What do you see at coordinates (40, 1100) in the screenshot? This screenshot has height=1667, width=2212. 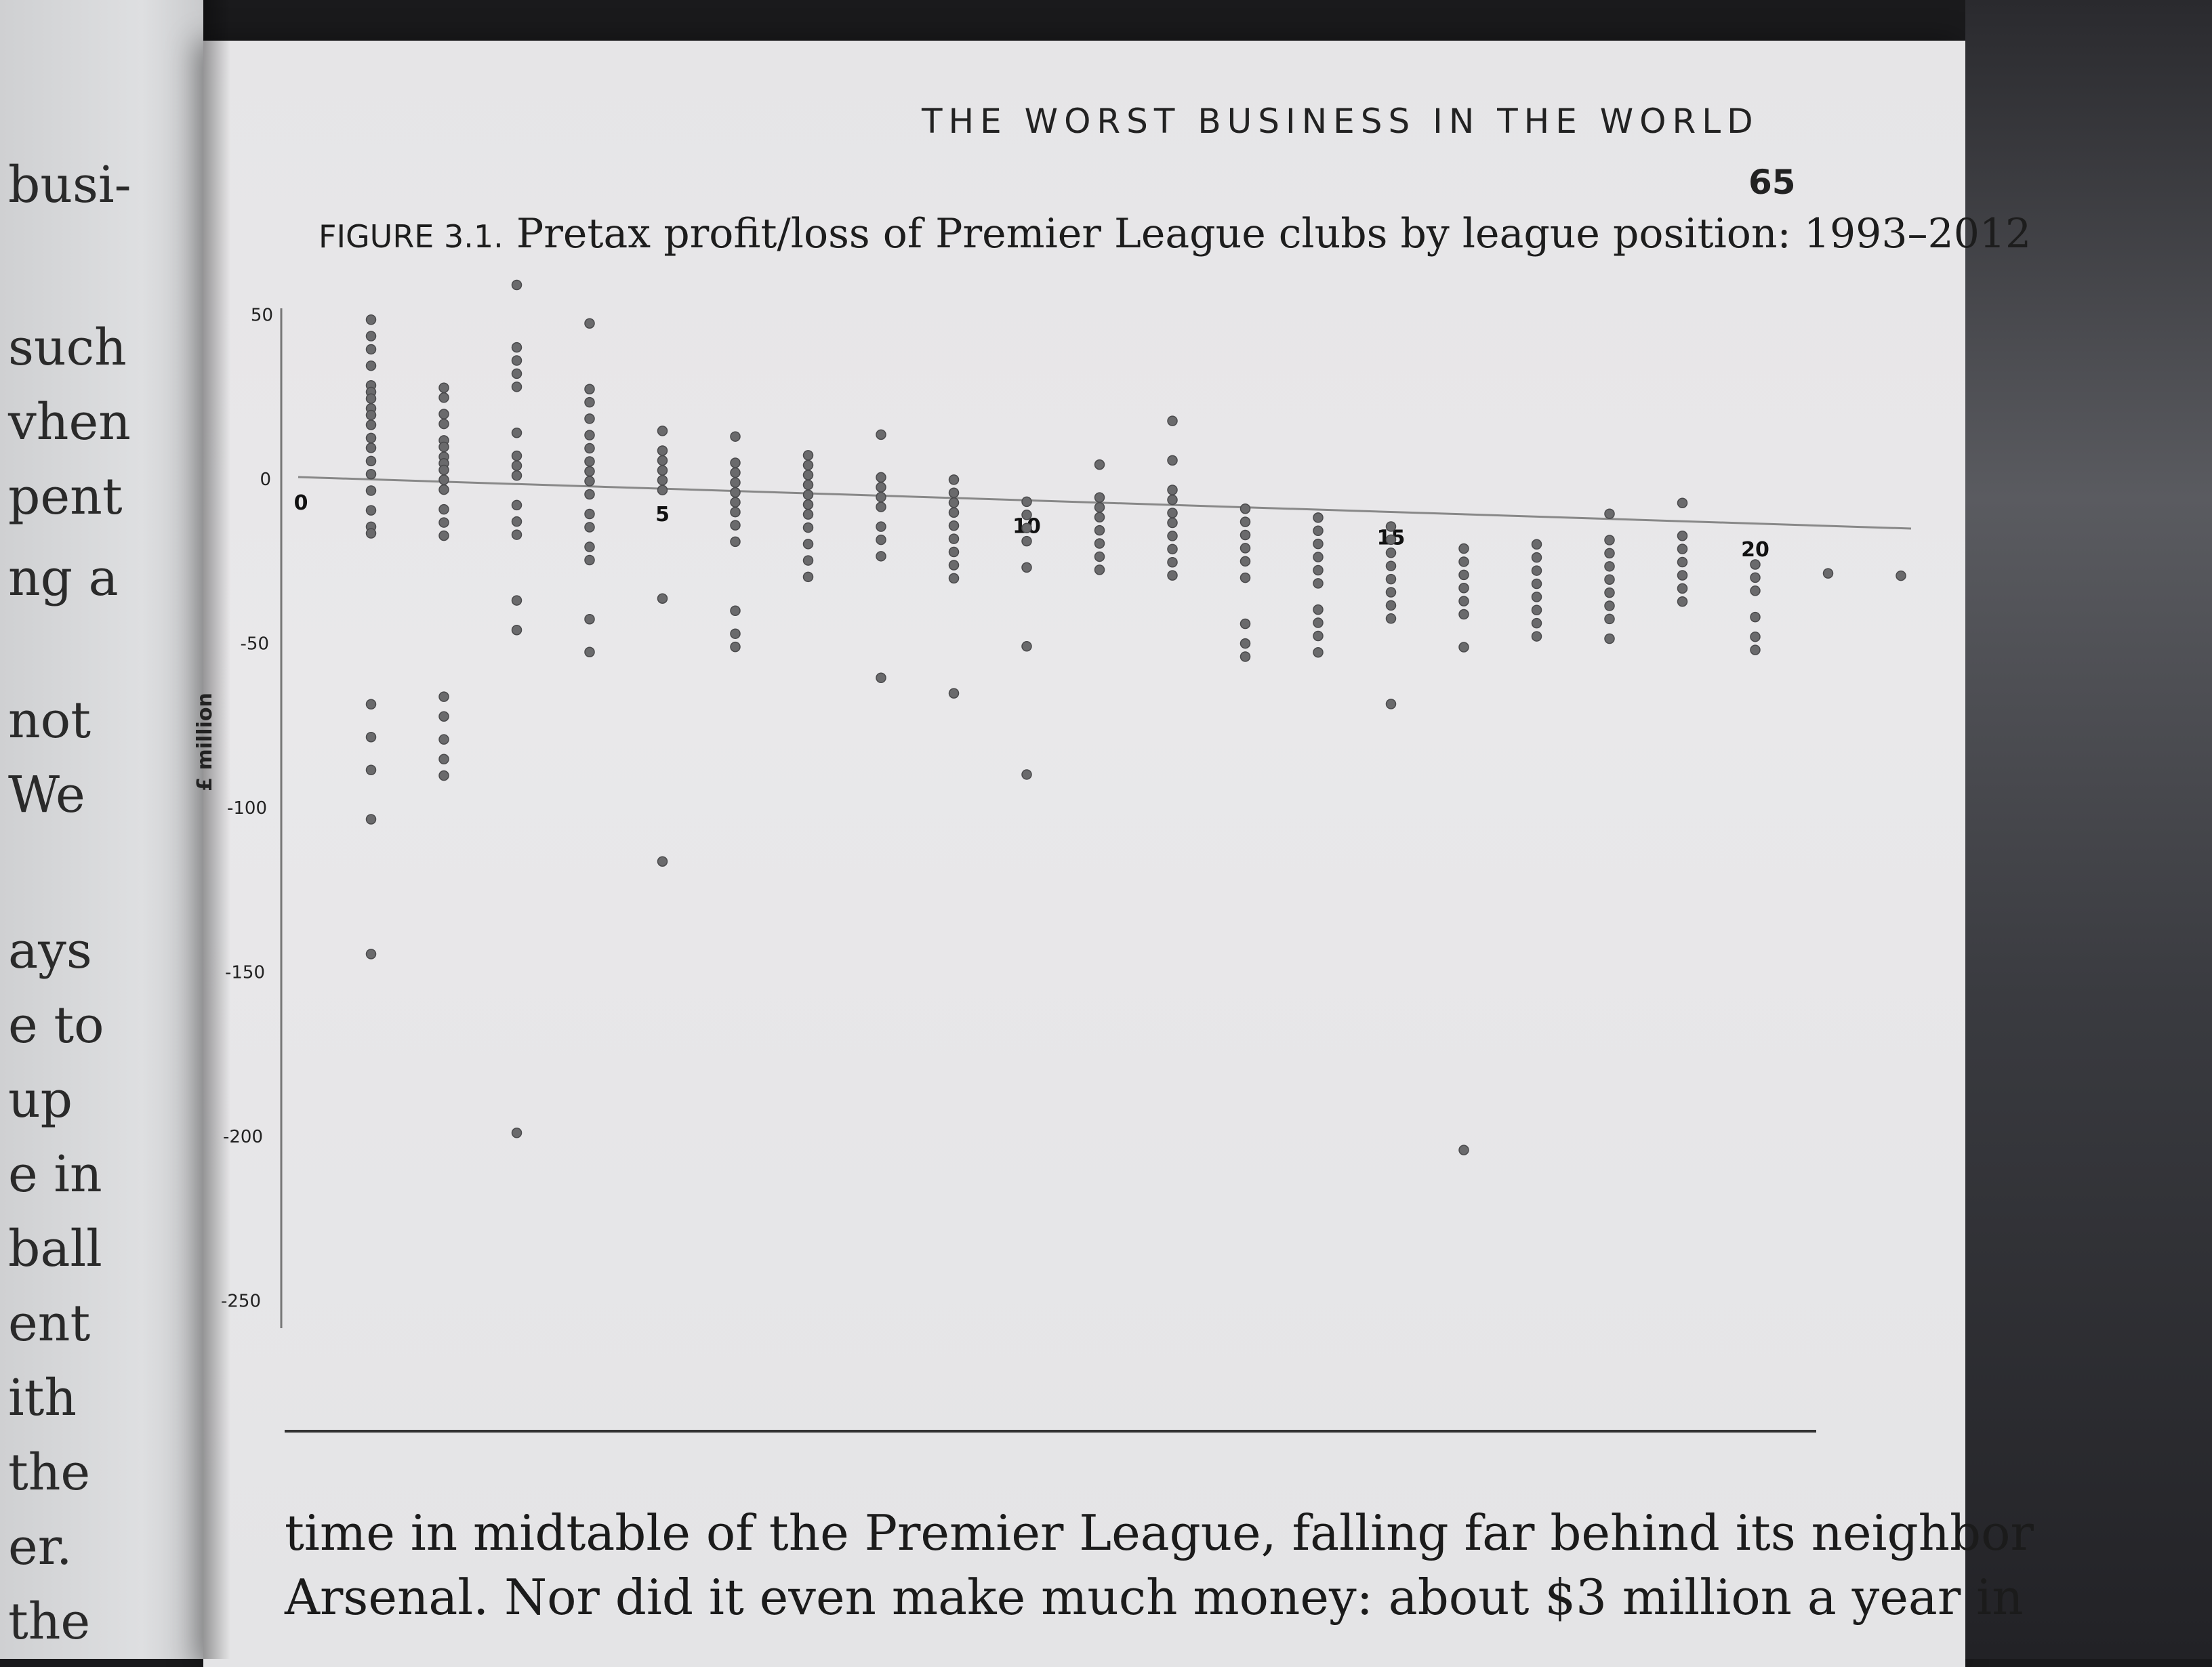 I see `left-page-text-fragment: up` at bounding box center [40, 1100].